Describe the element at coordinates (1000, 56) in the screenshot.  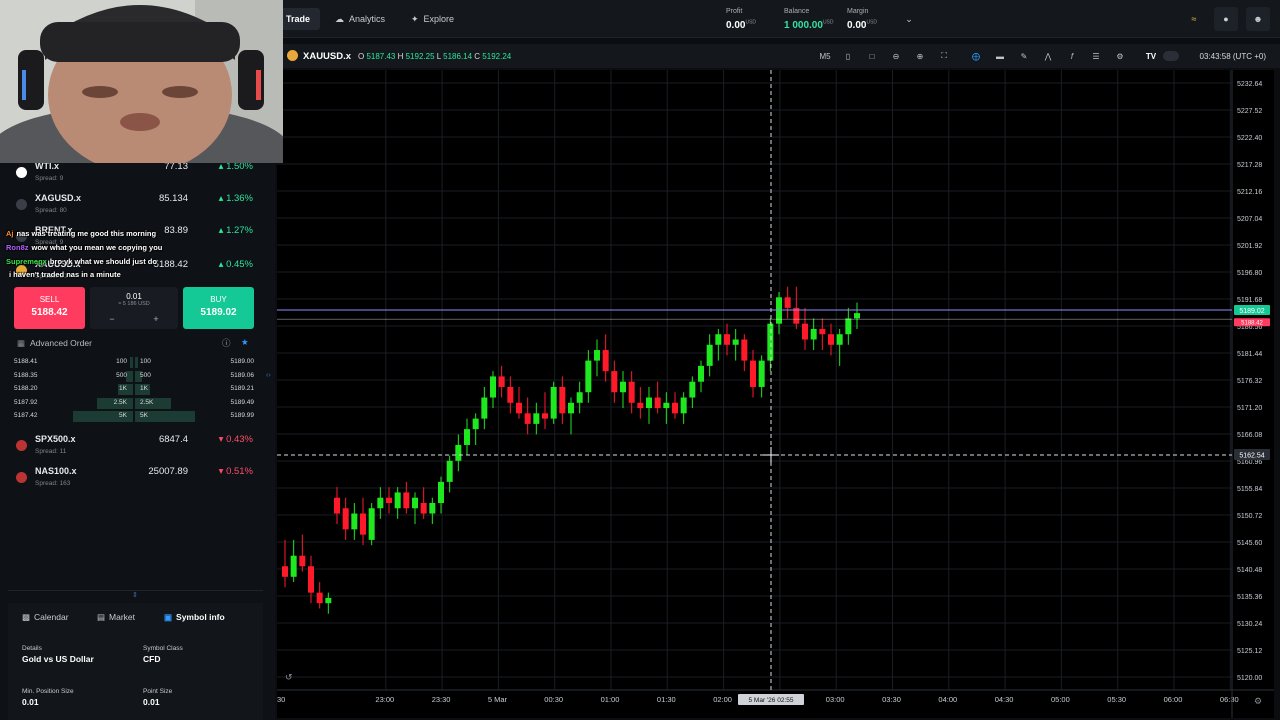
I see `ruler-icon: ▬` at that location.